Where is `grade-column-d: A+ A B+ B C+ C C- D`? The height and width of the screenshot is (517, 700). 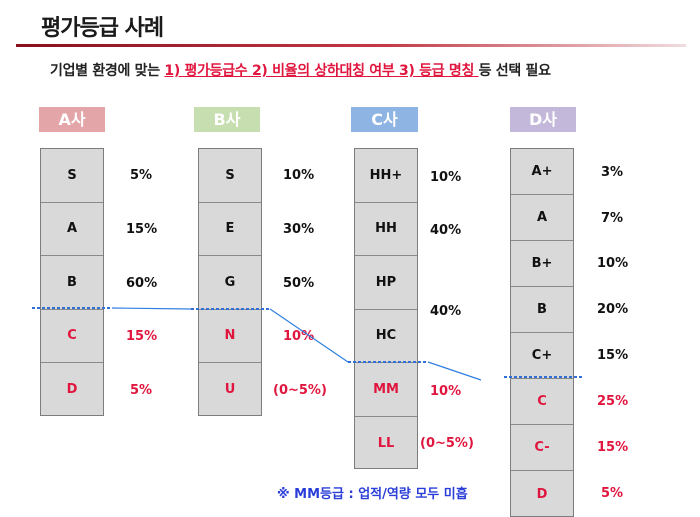
grade-column-d: A+ A B+ B C+ C C- D is located at coordinates (542, 332).